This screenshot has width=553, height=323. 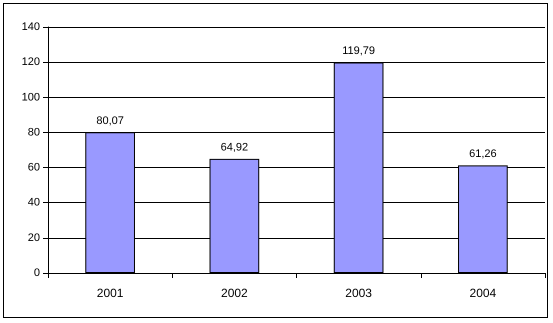 What do you see at coordinates (34, 132) in the screenshot?
I see `y-tick-label: 80` at bounding box center [34, 132].